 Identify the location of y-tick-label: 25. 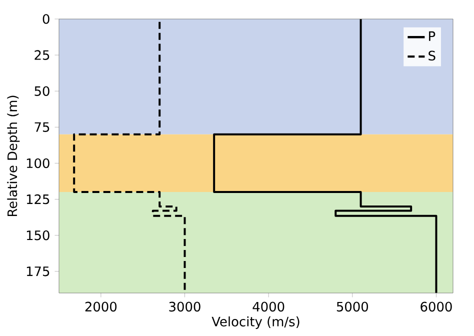
(42, 55).